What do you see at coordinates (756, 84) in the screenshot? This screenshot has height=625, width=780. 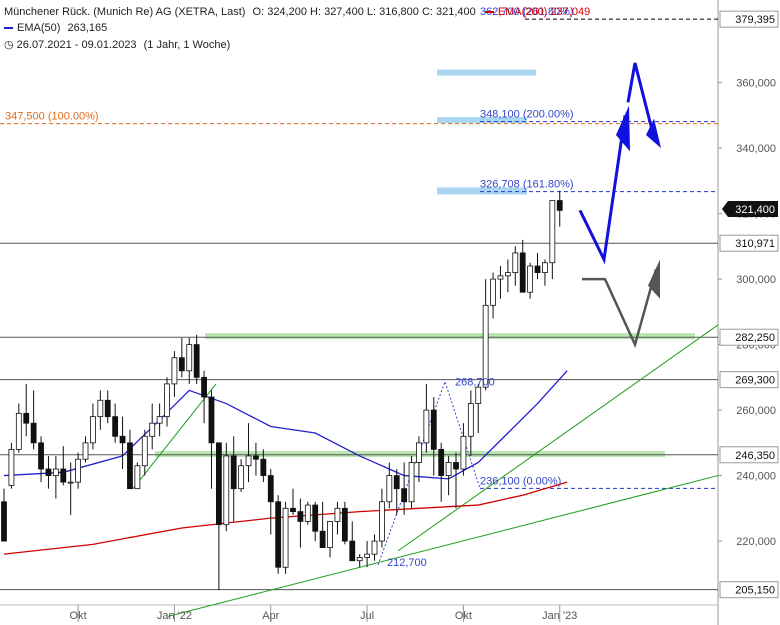 I see `y-tick-label: 360,000` at bounding box center [756, 84].